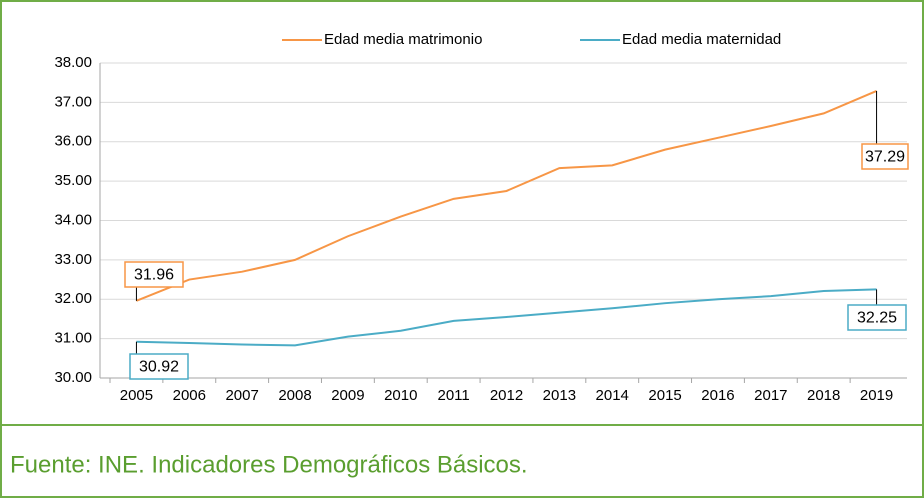 The width and height of the screenshot is (924, 498). Describe the element at coordinates (823, 395) in the screenshot. I see `x-tick-label: 2018` at that location.